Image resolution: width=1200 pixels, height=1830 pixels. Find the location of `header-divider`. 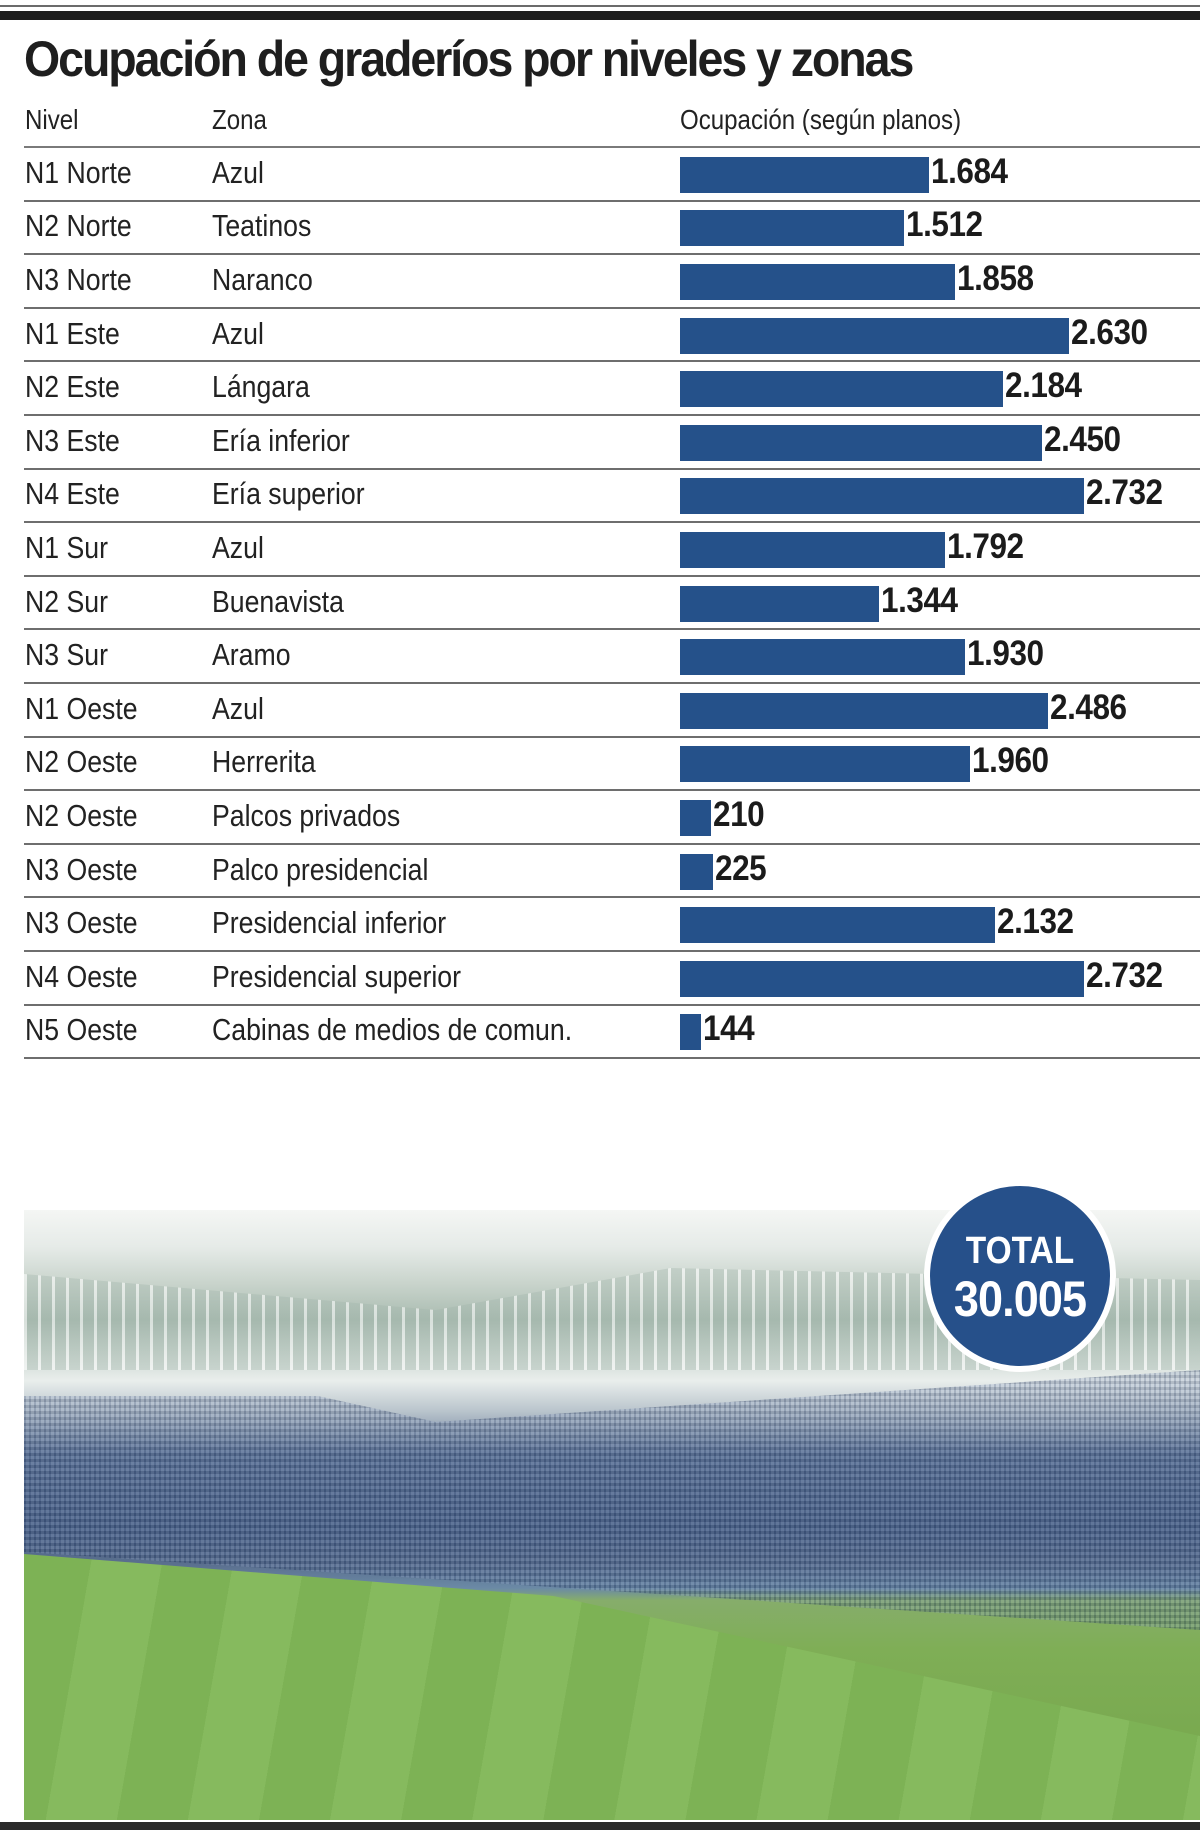

header-divider is located at coordinates (612, 147).